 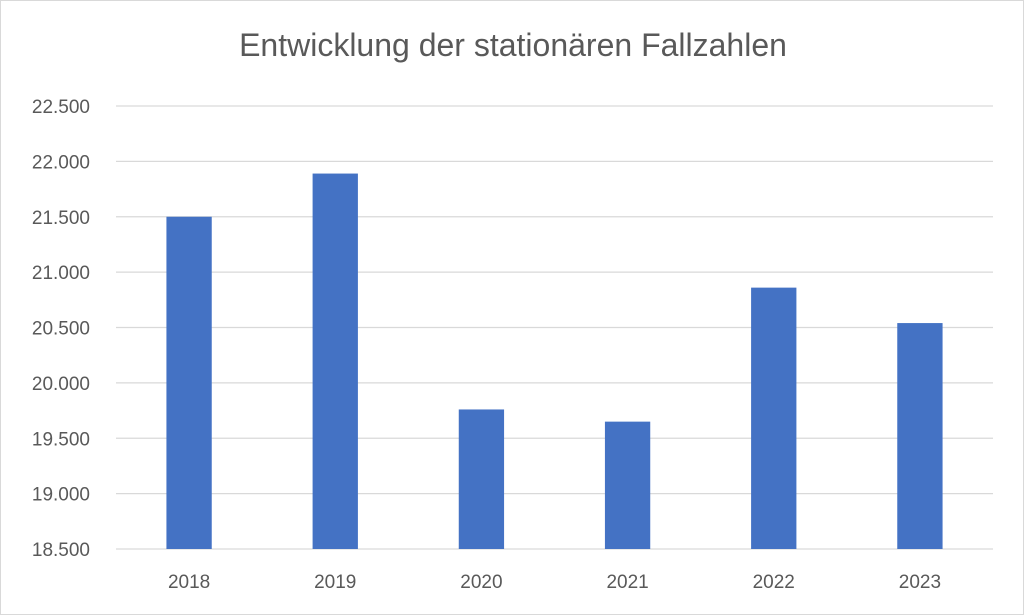 What do you see at coordinates (920, 436) in the screenshot?
I see `bar-2023` at bounding box center [920, 436].